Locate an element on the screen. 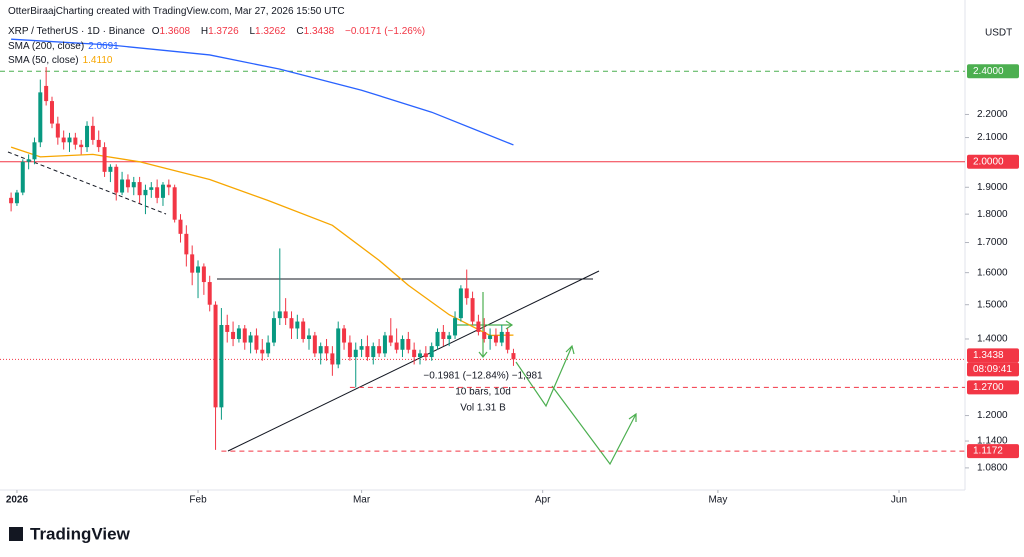 The height and width of the screenshot is (557, 1024). countdown: 08:09:41 is located at coordinates (992, 369).